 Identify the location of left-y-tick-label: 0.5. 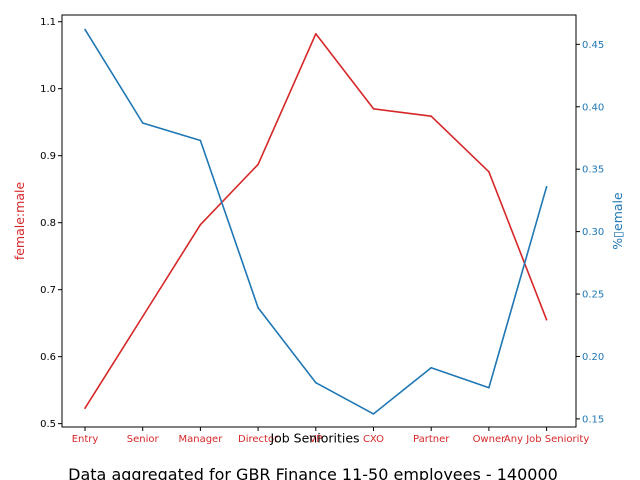
(48, 424).